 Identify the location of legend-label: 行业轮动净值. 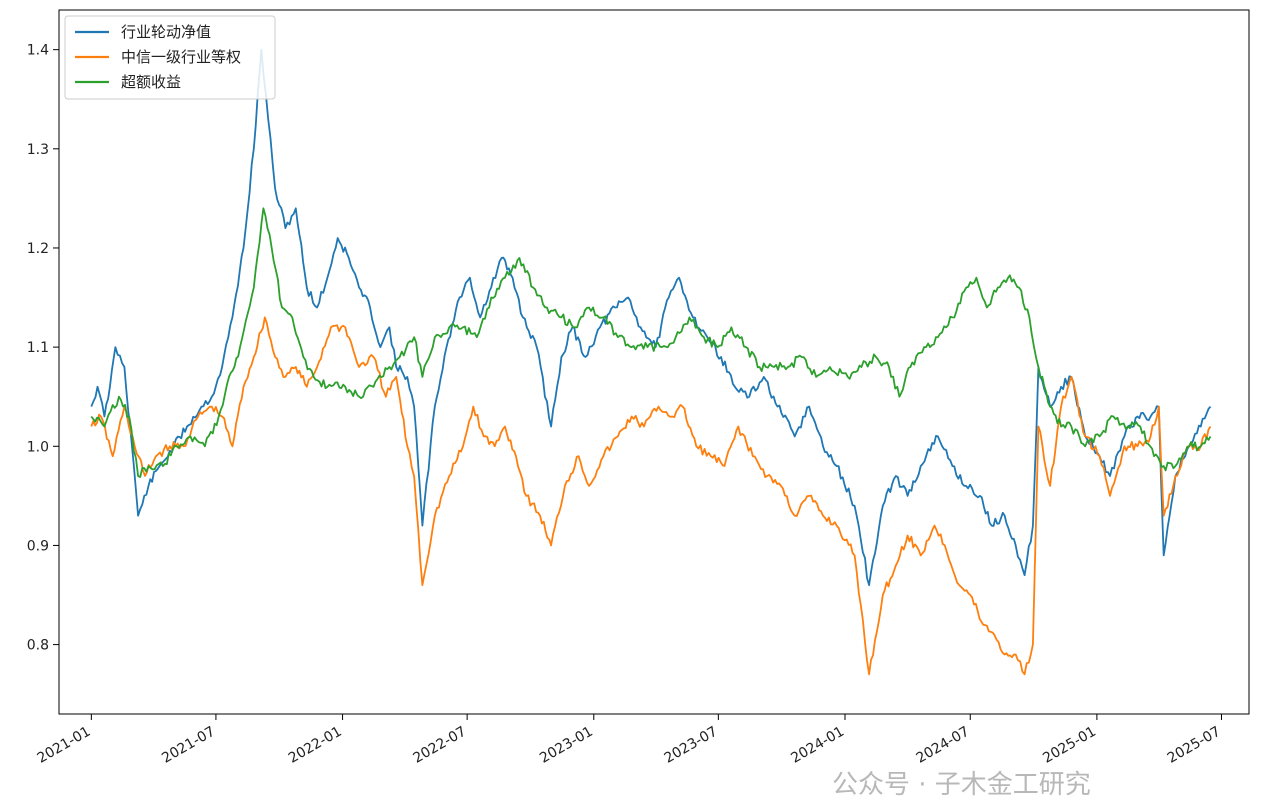
(166, 32).